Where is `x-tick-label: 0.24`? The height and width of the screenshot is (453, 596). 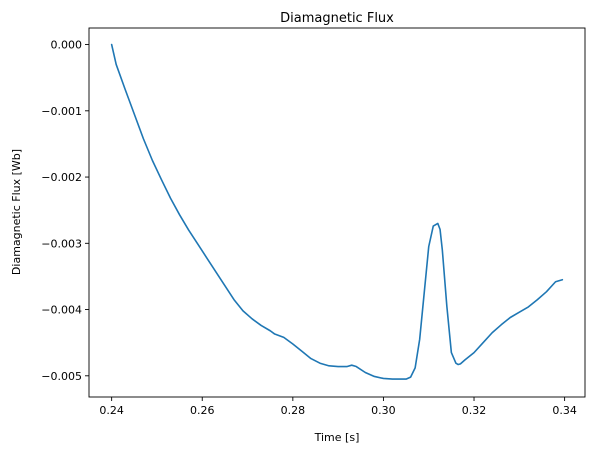
x-tick-label: 0.24 is located at coordinates (111, 410).